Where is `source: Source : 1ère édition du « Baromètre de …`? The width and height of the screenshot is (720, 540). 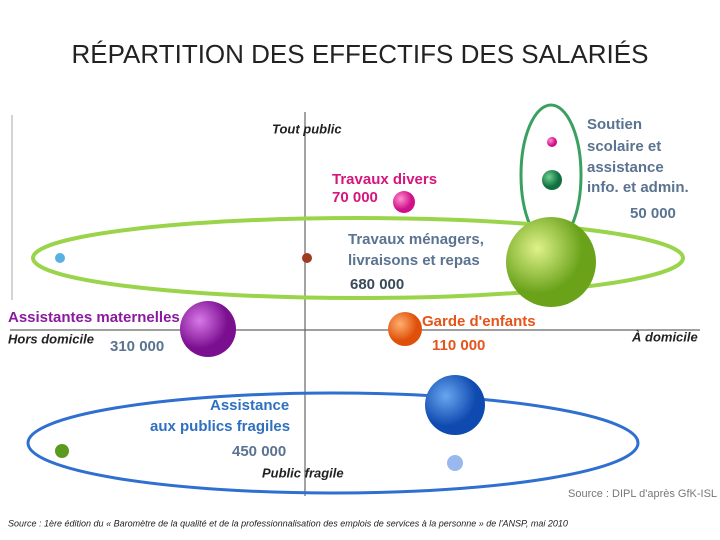 source: Source : 1ère édition du « Baromètre de … is located at coordinates (288, 523).